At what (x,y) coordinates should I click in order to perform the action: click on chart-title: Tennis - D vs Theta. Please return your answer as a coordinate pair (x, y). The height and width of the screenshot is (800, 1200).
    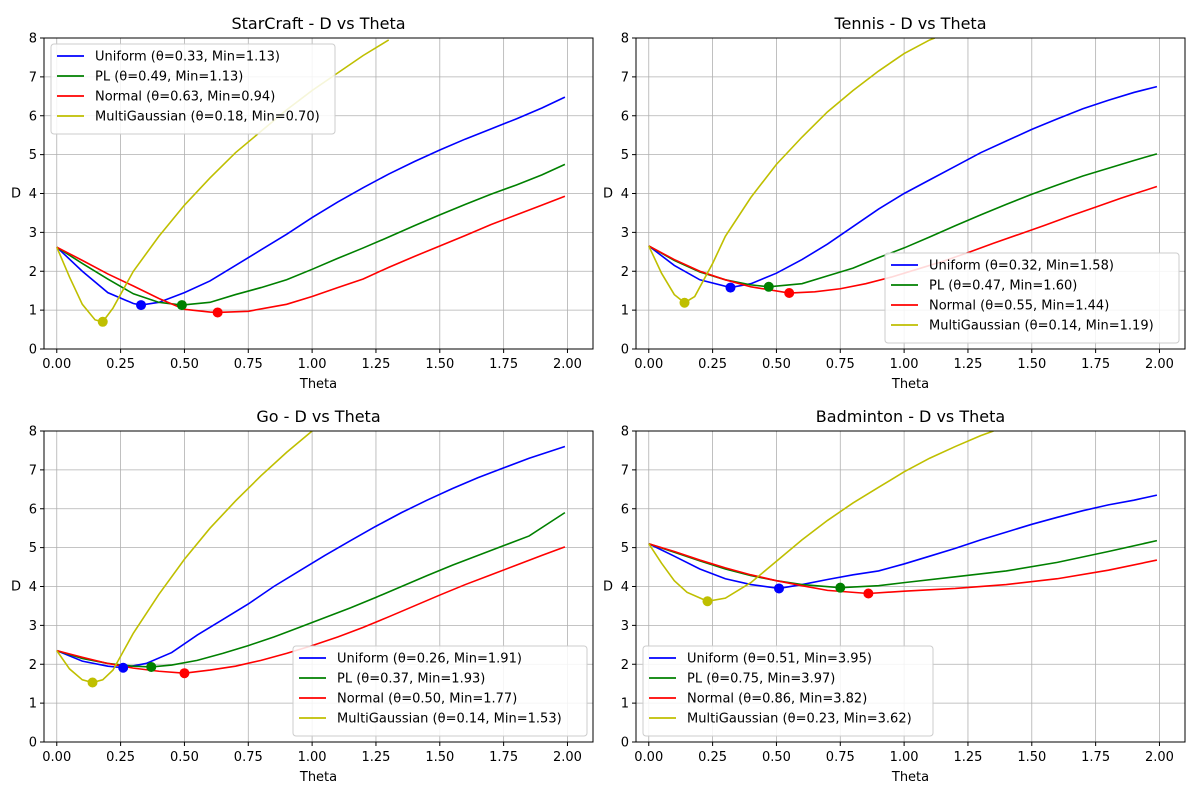
    Looking at the image, I should click on (909, 23).